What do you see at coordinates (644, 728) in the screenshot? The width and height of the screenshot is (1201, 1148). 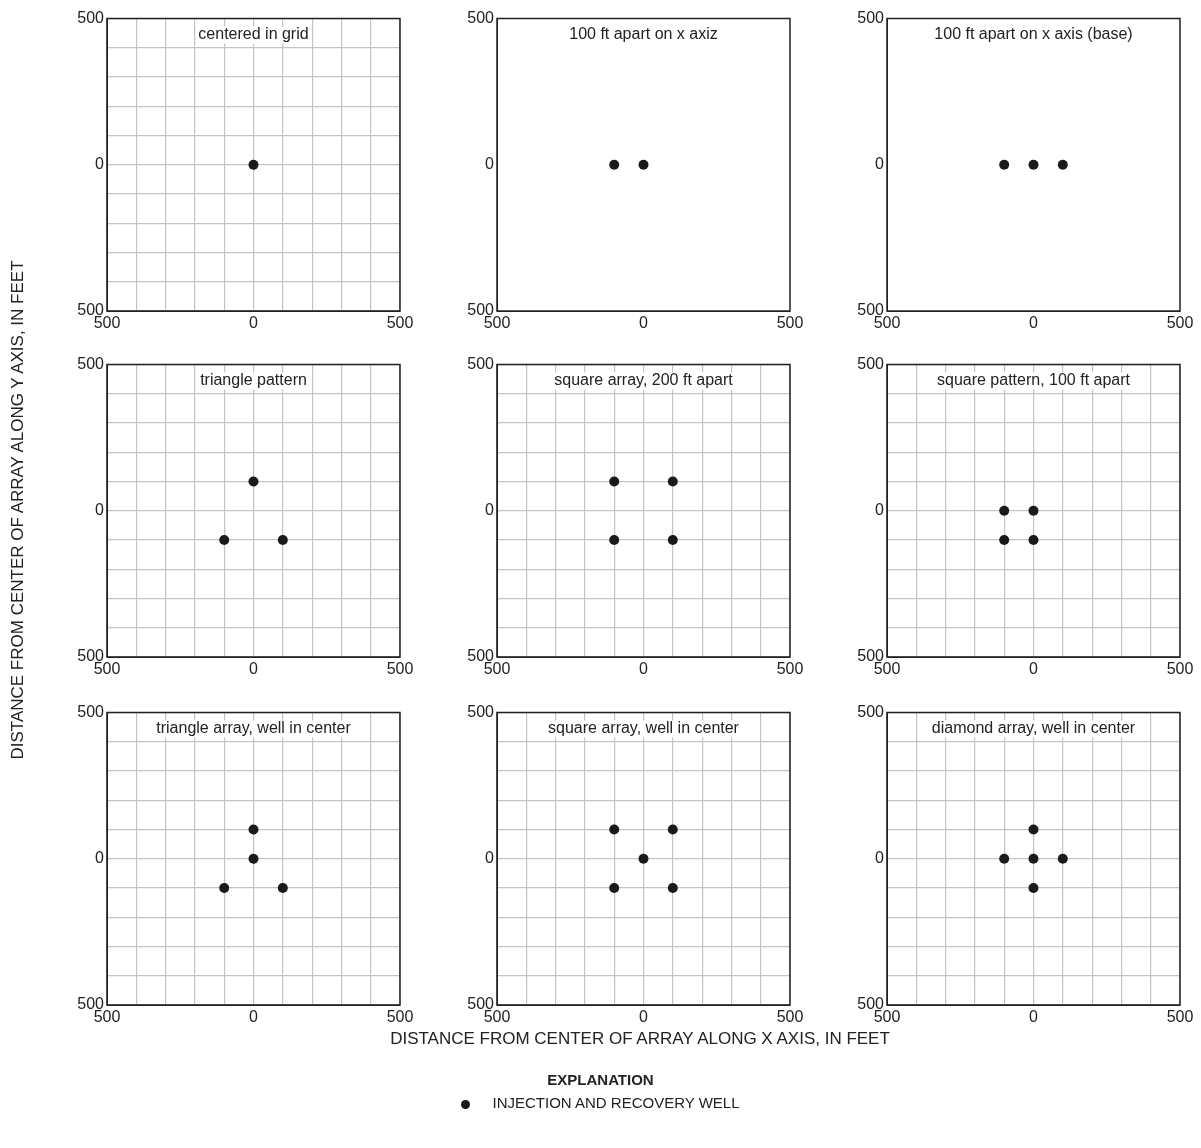 I see `chart-title: square array, well in center` at bounding box center [644, 728].